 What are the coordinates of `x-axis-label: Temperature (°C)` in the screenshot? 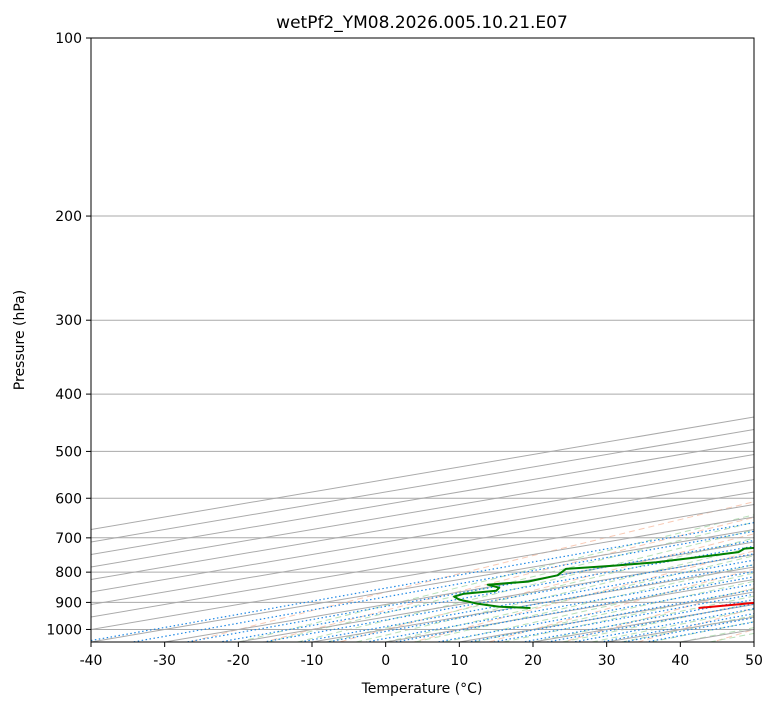 It's located at (422, 689).